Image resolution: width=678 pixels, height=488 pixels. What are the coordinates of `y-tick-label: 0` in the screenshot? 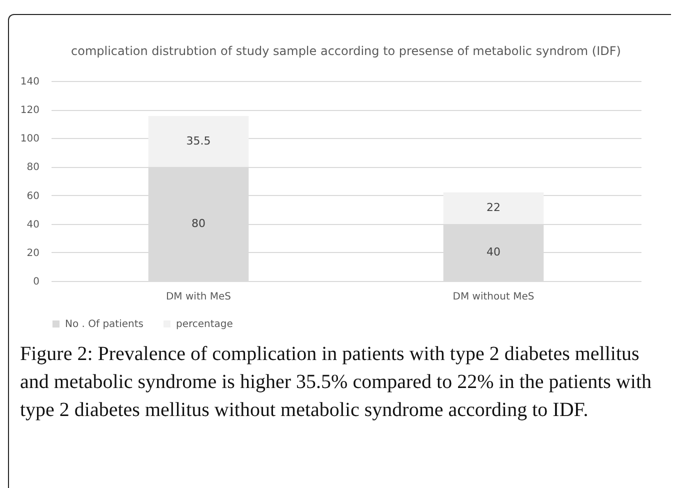 It's located at (36, 282).